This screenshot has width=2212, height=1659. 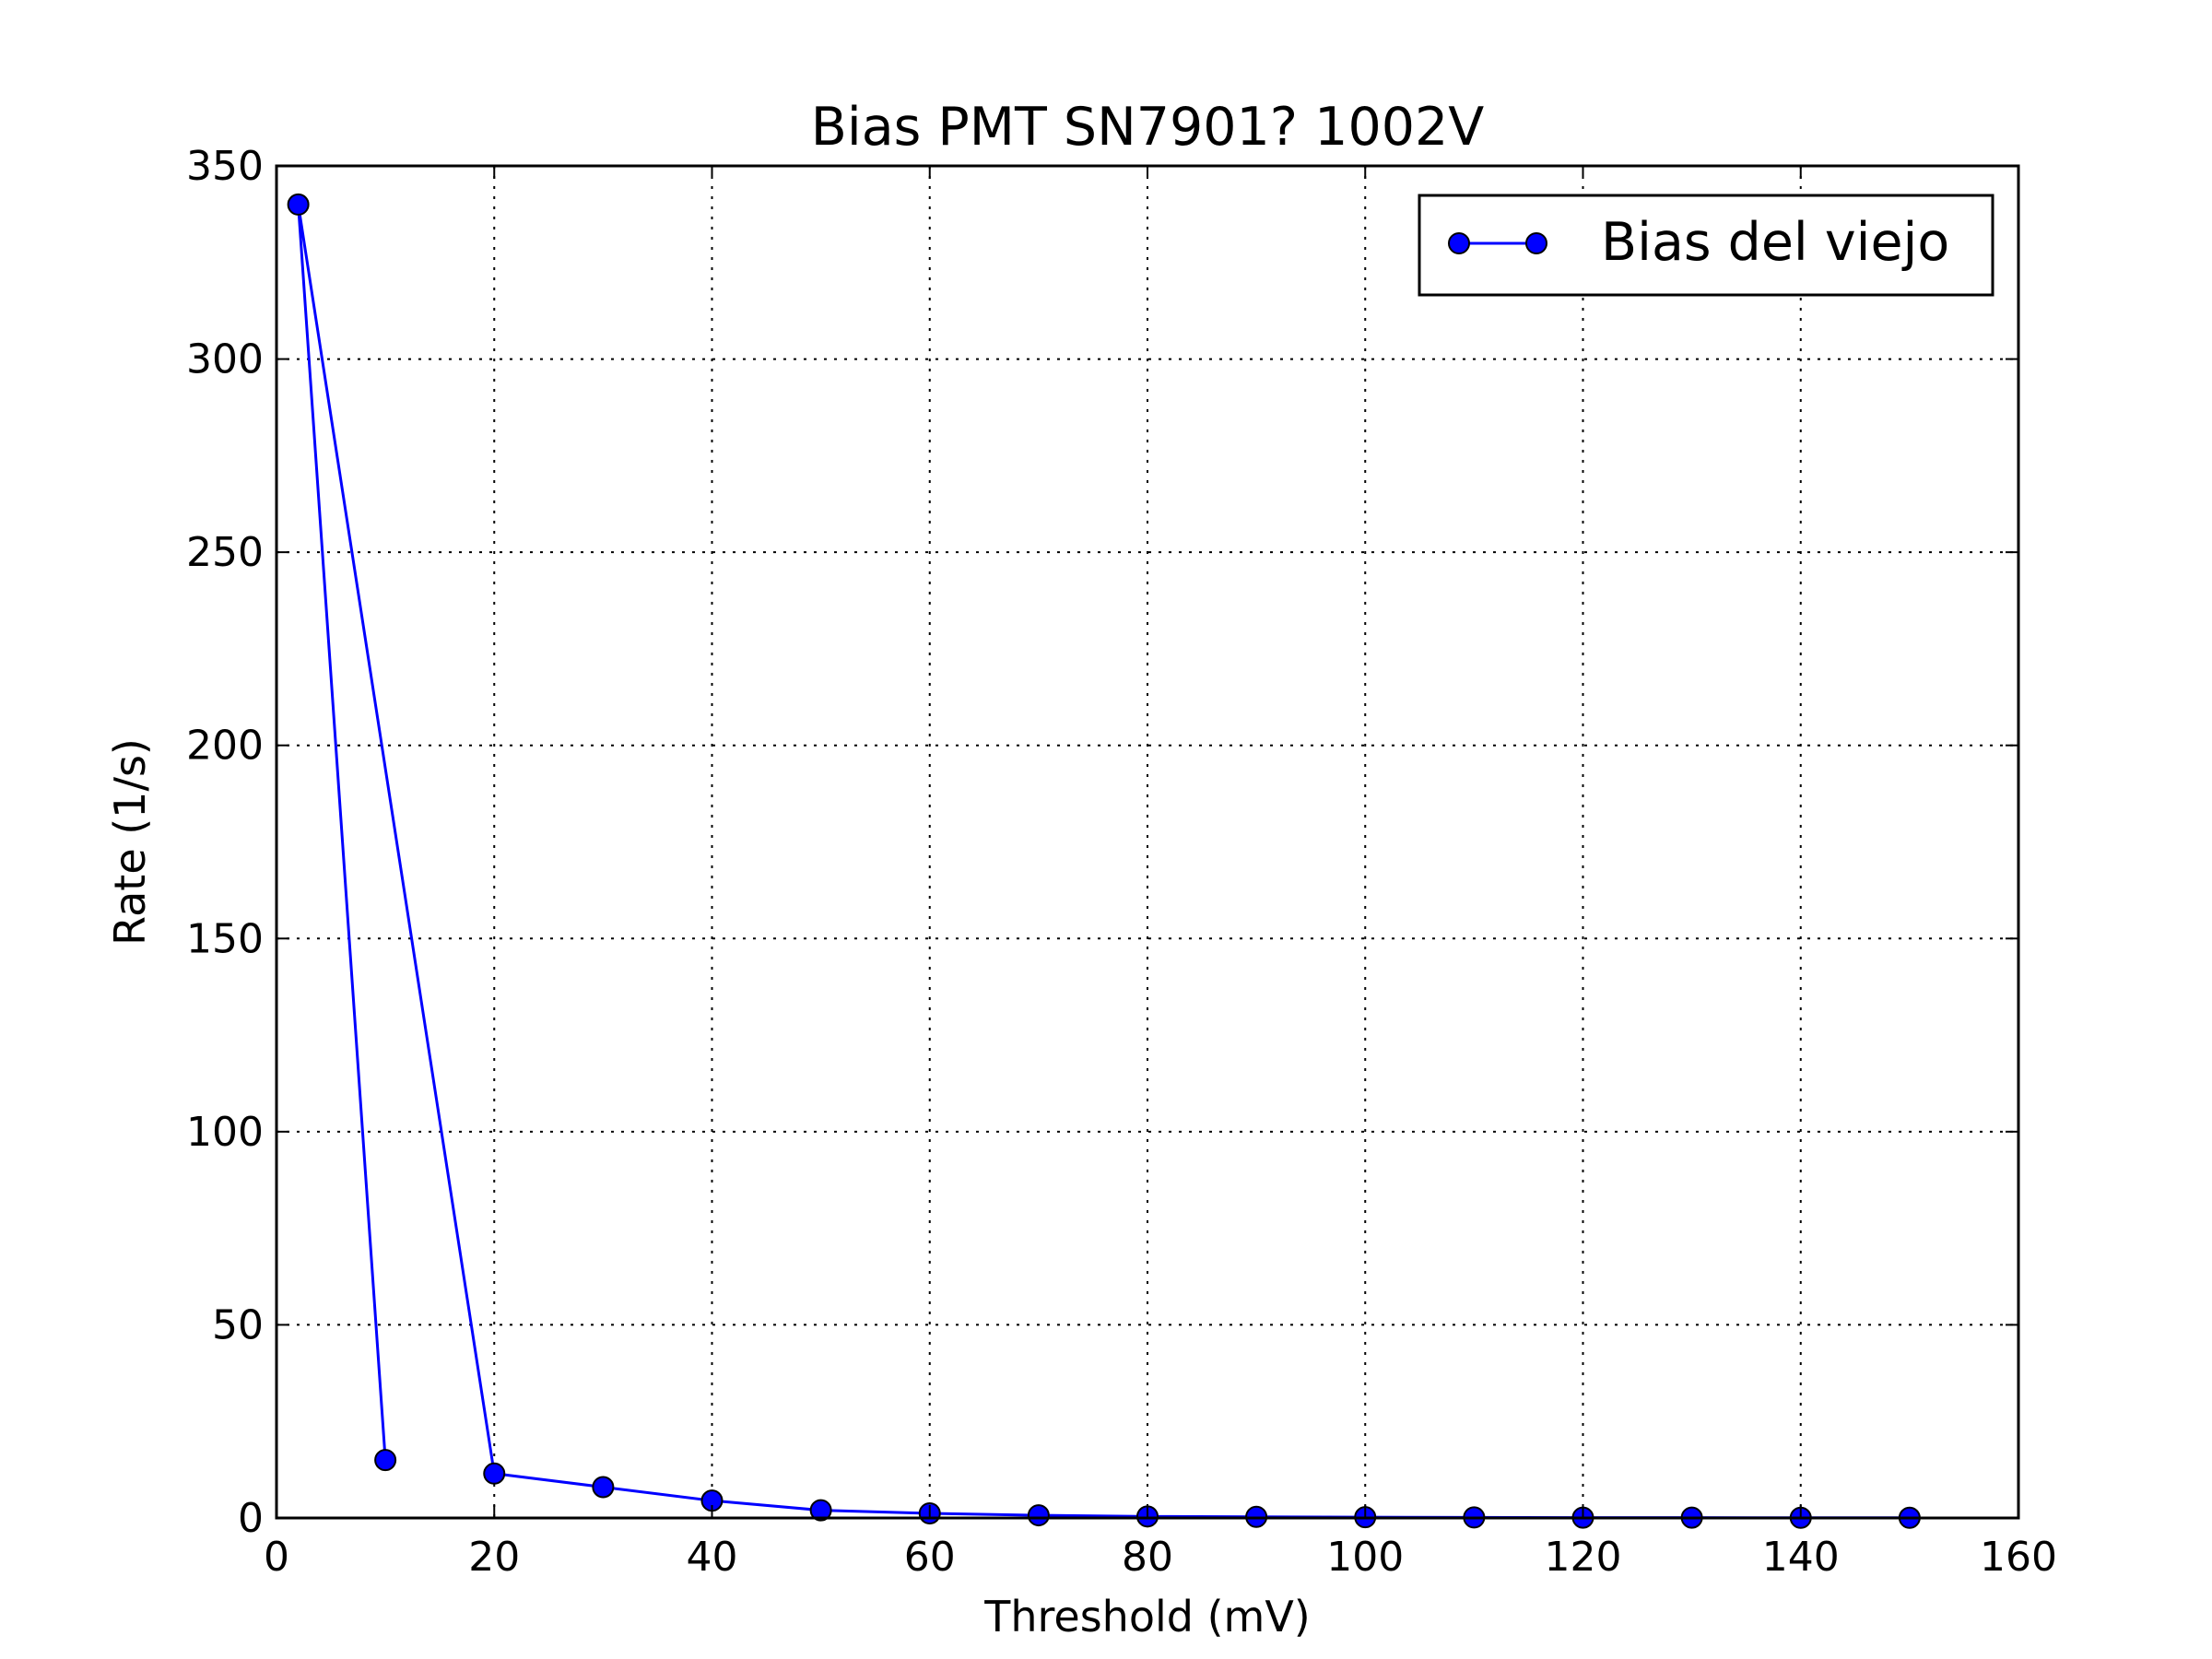 What do you see at coordinates (1801, 1557) in the screenshot?
I see `x-tick-label: 140` at bounding box center [1801, 1557].